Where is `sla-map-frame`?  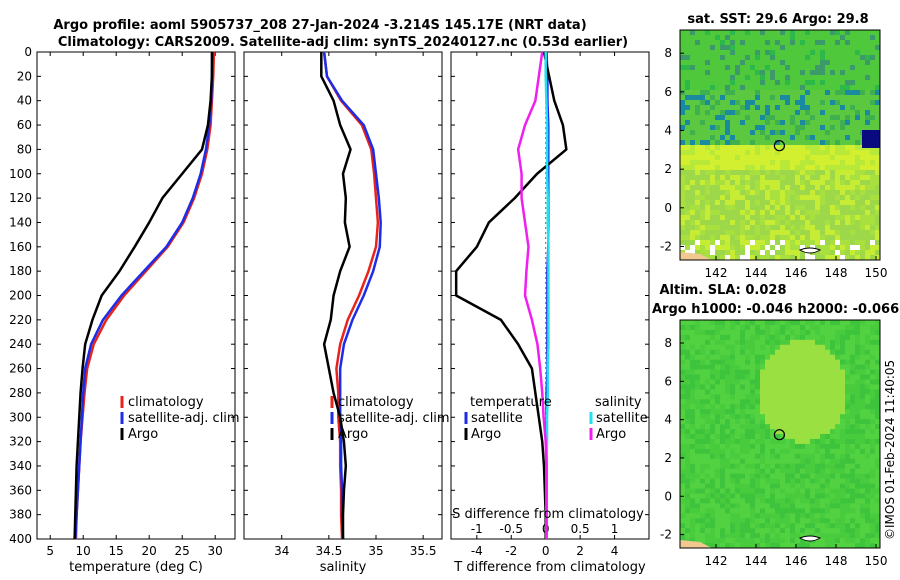 sla-map-frame is located at coordinates (780, 434).